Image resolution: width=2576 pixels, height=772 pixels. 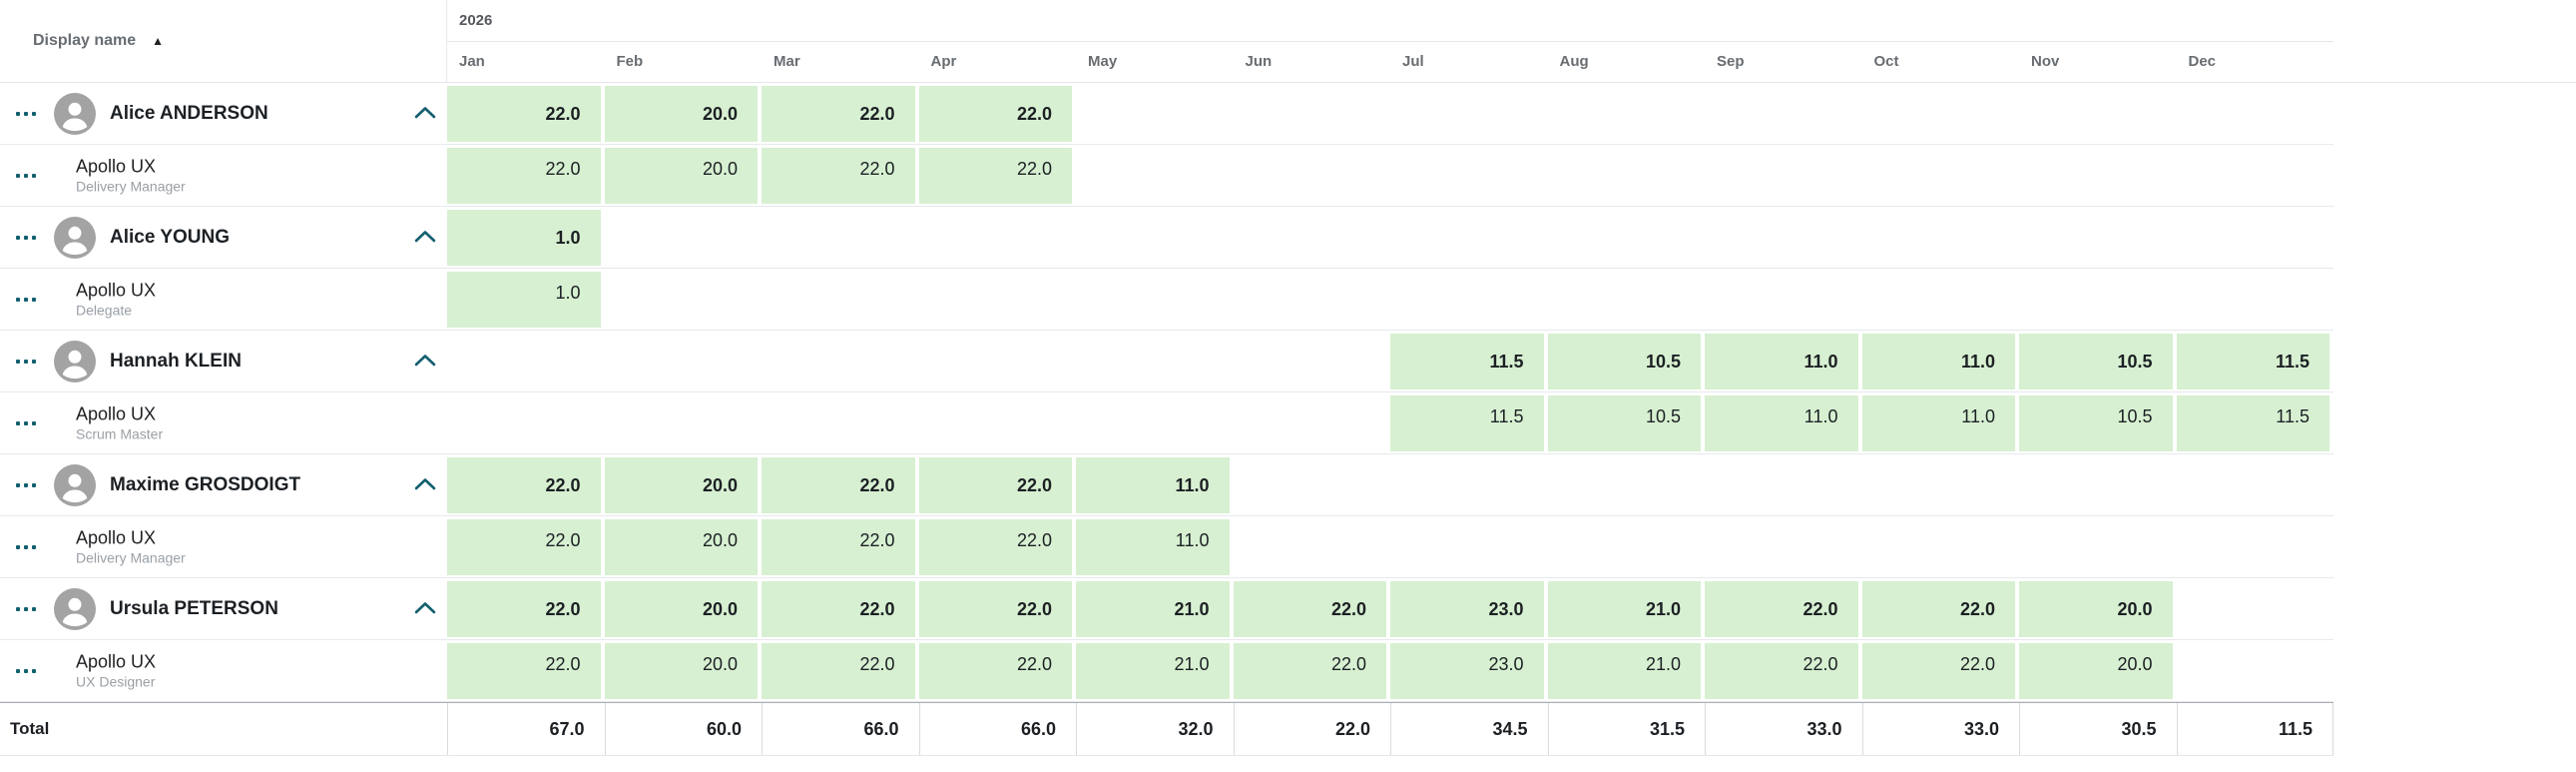 What do you see at coordinates (787, 62) in the screenshot?
I see `month-header-label: Mar` at bounding box center [787, 62].